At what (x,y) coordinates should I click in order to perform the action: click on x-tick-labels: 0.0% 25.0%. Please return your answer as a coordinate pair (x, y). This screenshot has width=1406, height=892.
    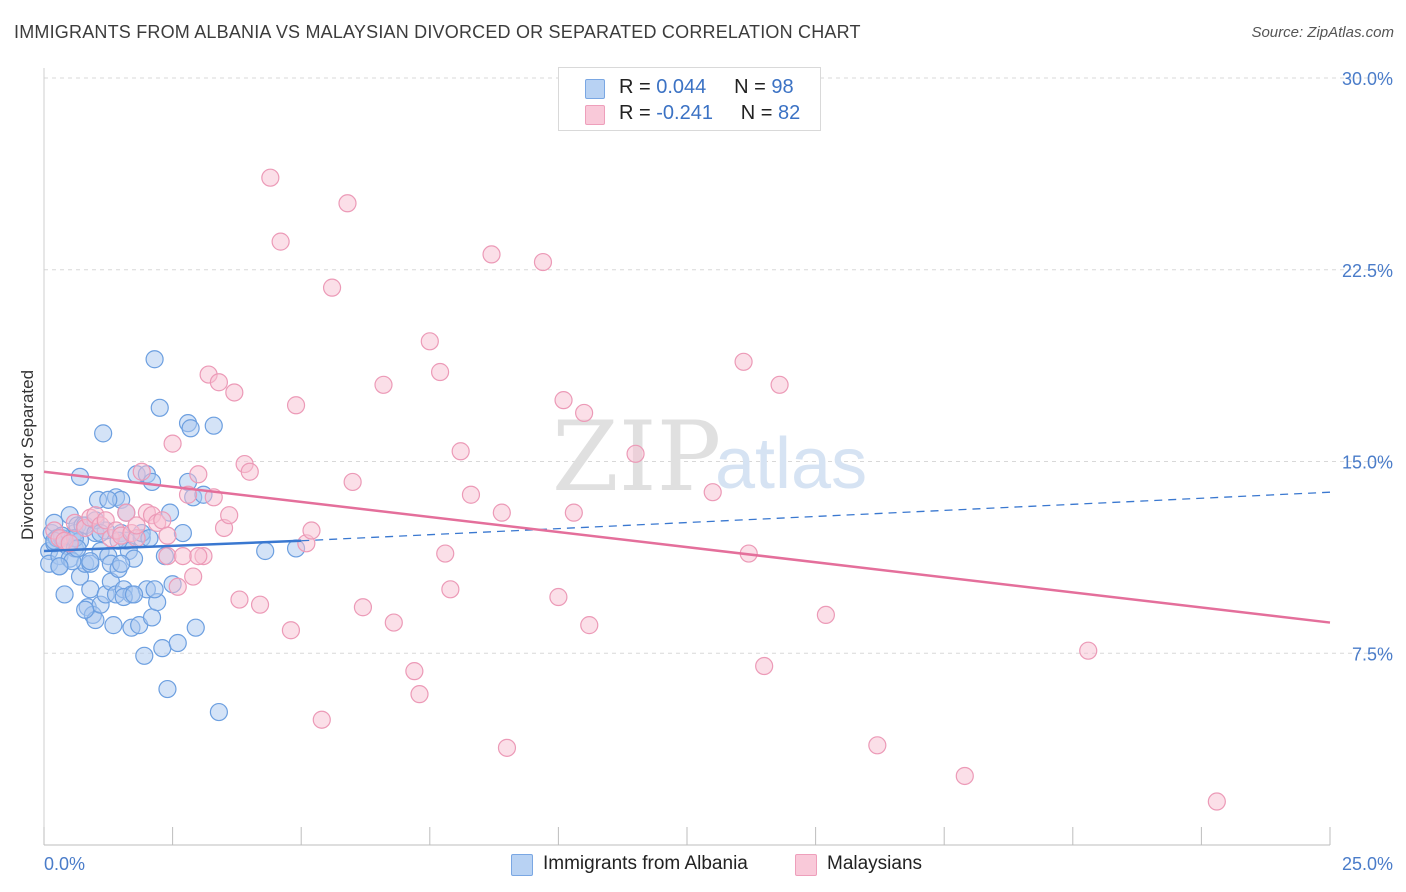
    Looking at the image, I should click on (718, 864).